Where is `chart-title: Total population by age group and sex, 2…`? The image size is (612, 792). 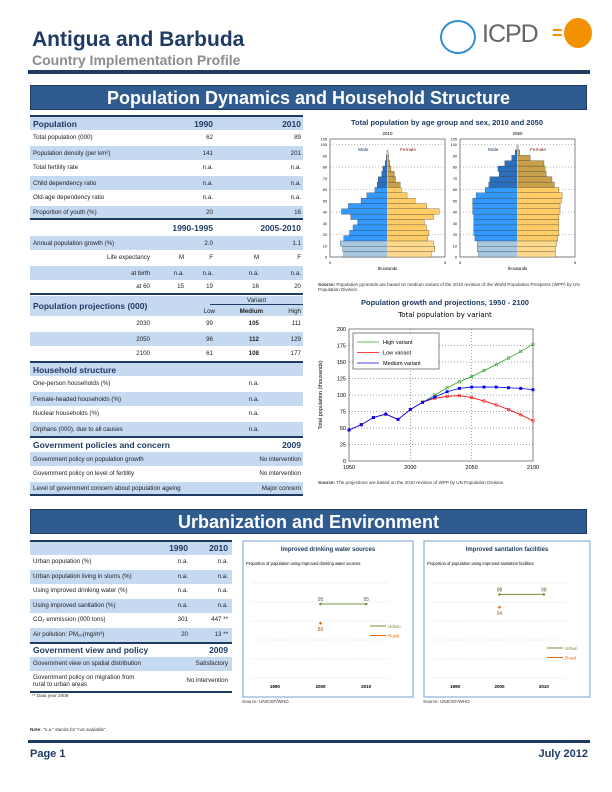 chart-title: Total population by age group and sex, 2… is located at coordinates (447, 122).